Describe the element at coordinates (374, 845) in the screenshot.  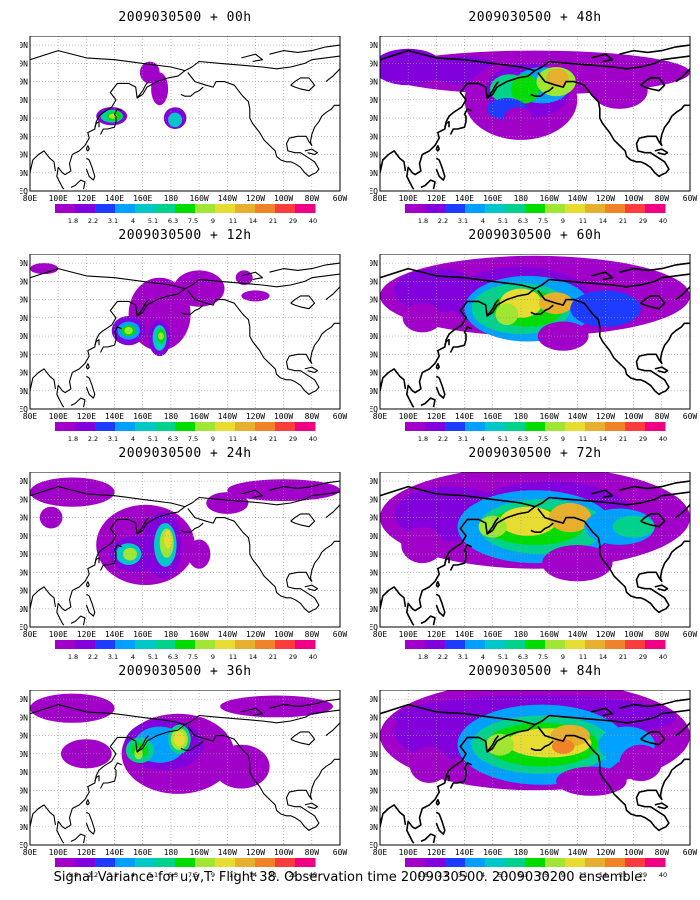
I see `lat-label: EQ` at that location.